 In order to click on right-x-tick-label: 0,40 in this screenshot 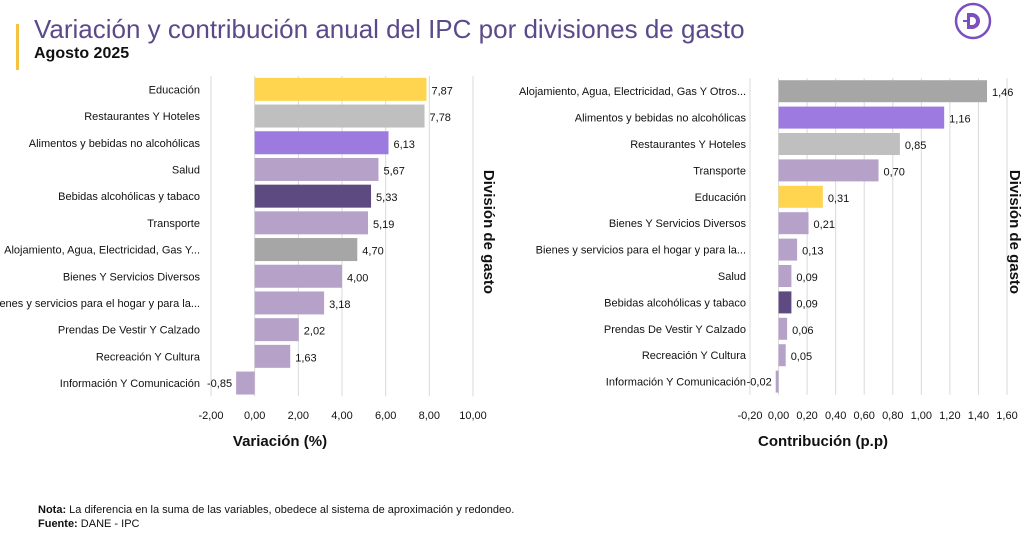, I will do `click(835, 416)`.